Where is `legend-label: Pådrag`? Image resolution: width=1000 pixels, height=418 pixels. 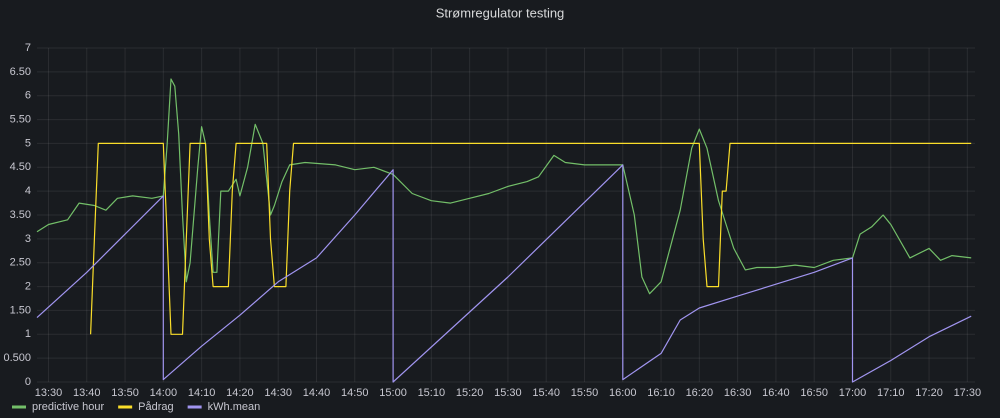 legend-label: Pådrag is located at coordinates (155, 407).